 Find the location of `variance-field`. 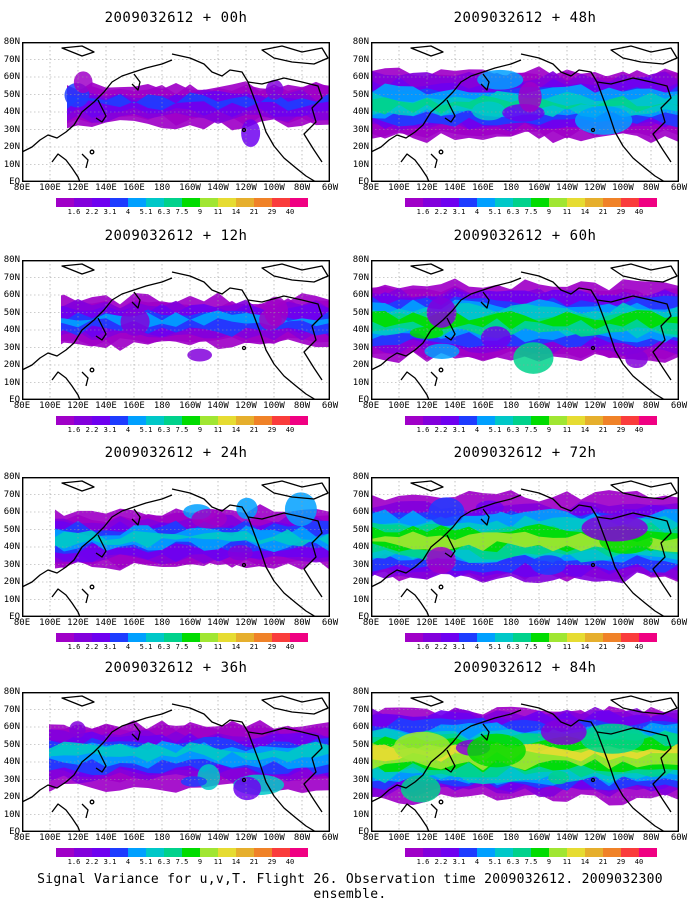

variance-field is located at coordinates (189, 760).